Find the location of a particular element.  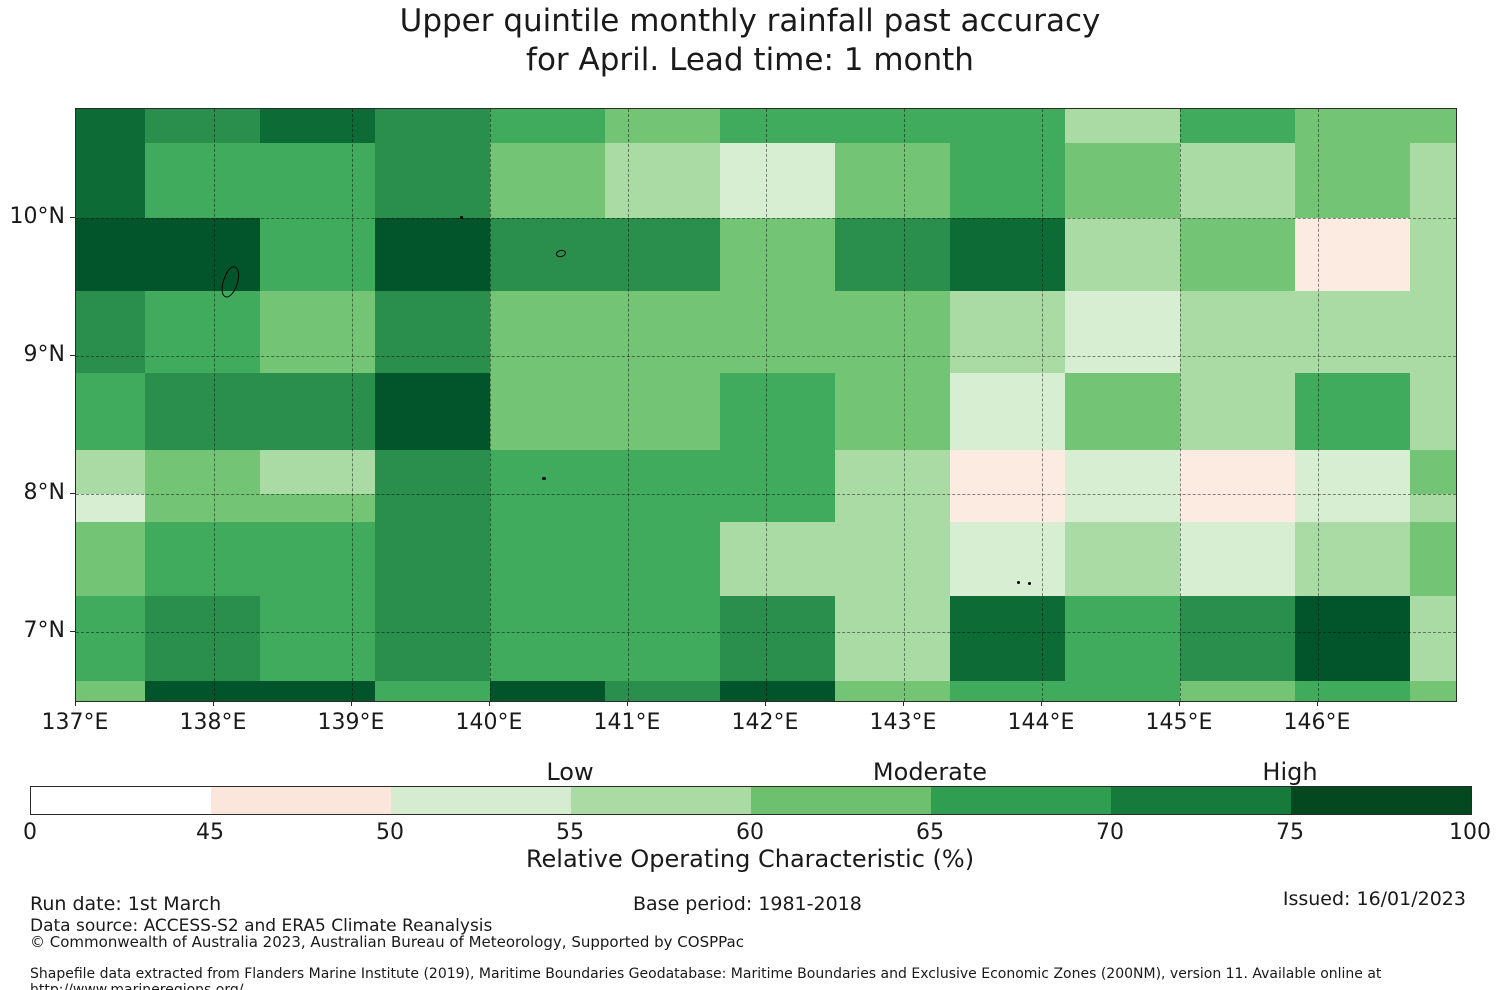

colorbar-tick-label: 0 is located at coordinates (30, 832).